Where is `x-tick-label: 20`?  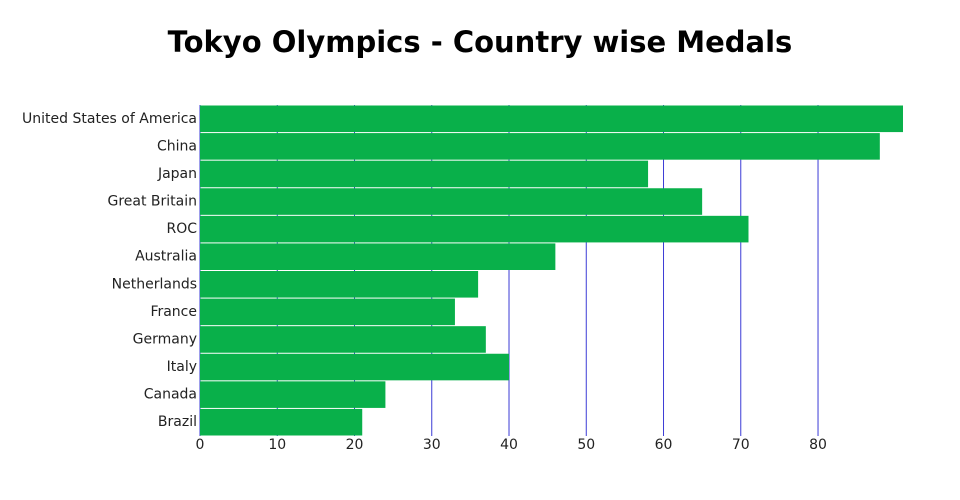
x-tick-label: 20 is located at coordinates (355, 445).